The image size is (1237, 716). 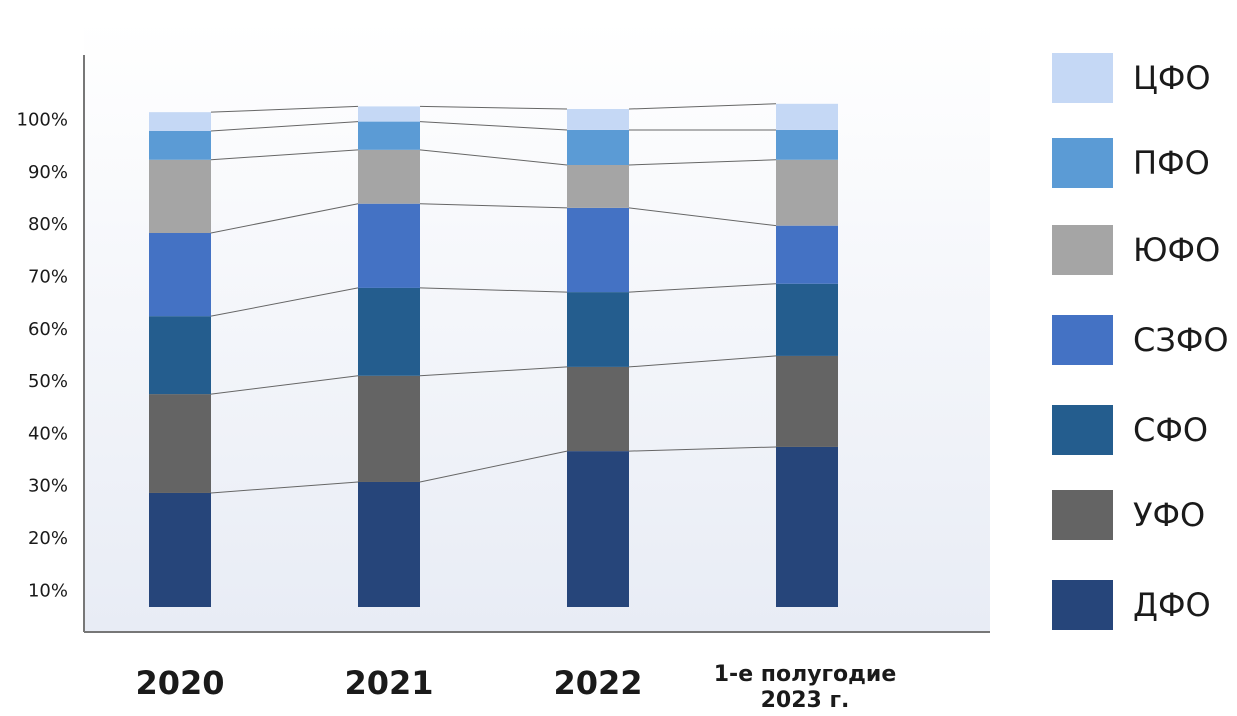 What do you see at coordinates (1171, 163) in the screenshot?
I see `legend-label: ПФО` at bounding box center [1171, 163].